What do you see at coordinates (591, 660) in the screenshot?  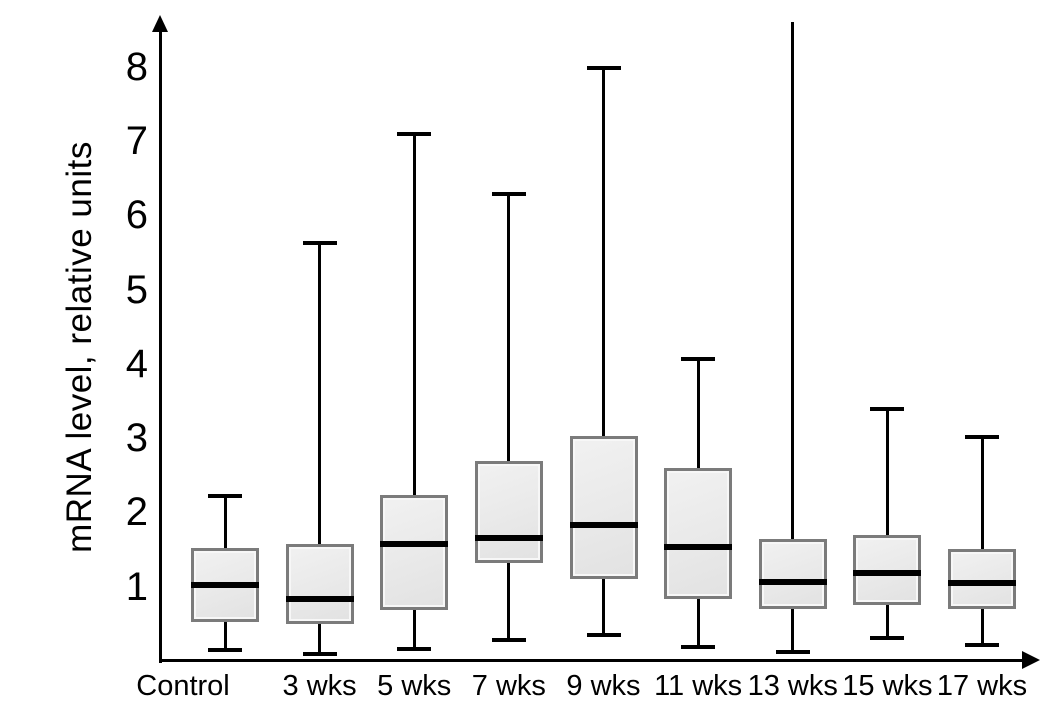 I see `x-axis-line` at bounding box center [591, 660].